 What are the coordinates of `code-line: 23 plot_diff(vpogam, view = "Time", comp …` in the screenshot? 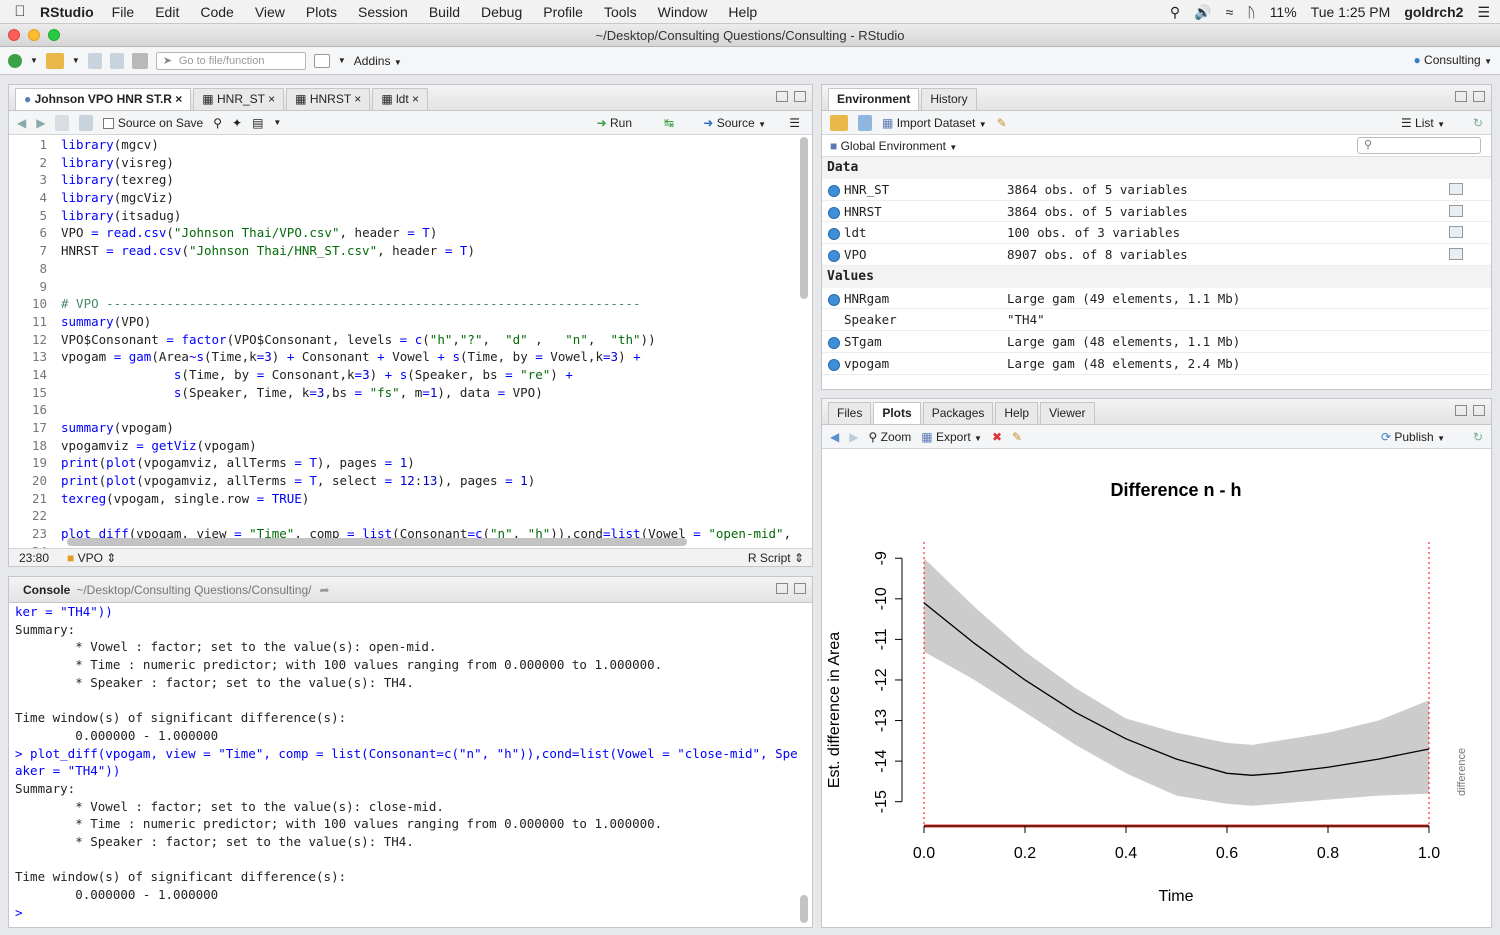 It's located at (404, 534).